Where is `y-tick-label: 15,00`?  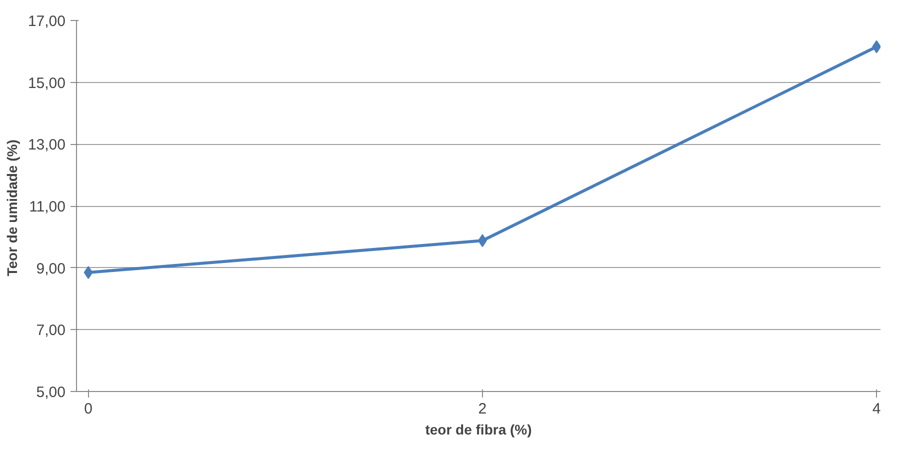 y-tick-label: 15,00 is located at coordinates (47, 83).